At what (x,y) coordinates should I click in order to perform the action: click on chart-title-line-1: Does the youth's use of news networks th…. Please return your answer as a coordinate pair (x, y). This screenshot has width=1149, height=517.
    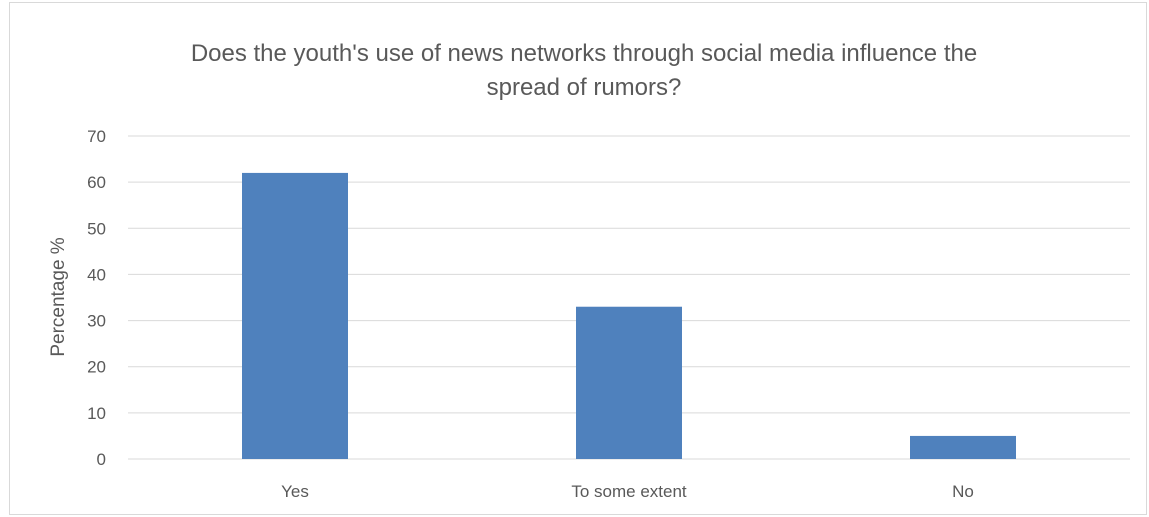
    Looking at the image, I should click on (584, 53).